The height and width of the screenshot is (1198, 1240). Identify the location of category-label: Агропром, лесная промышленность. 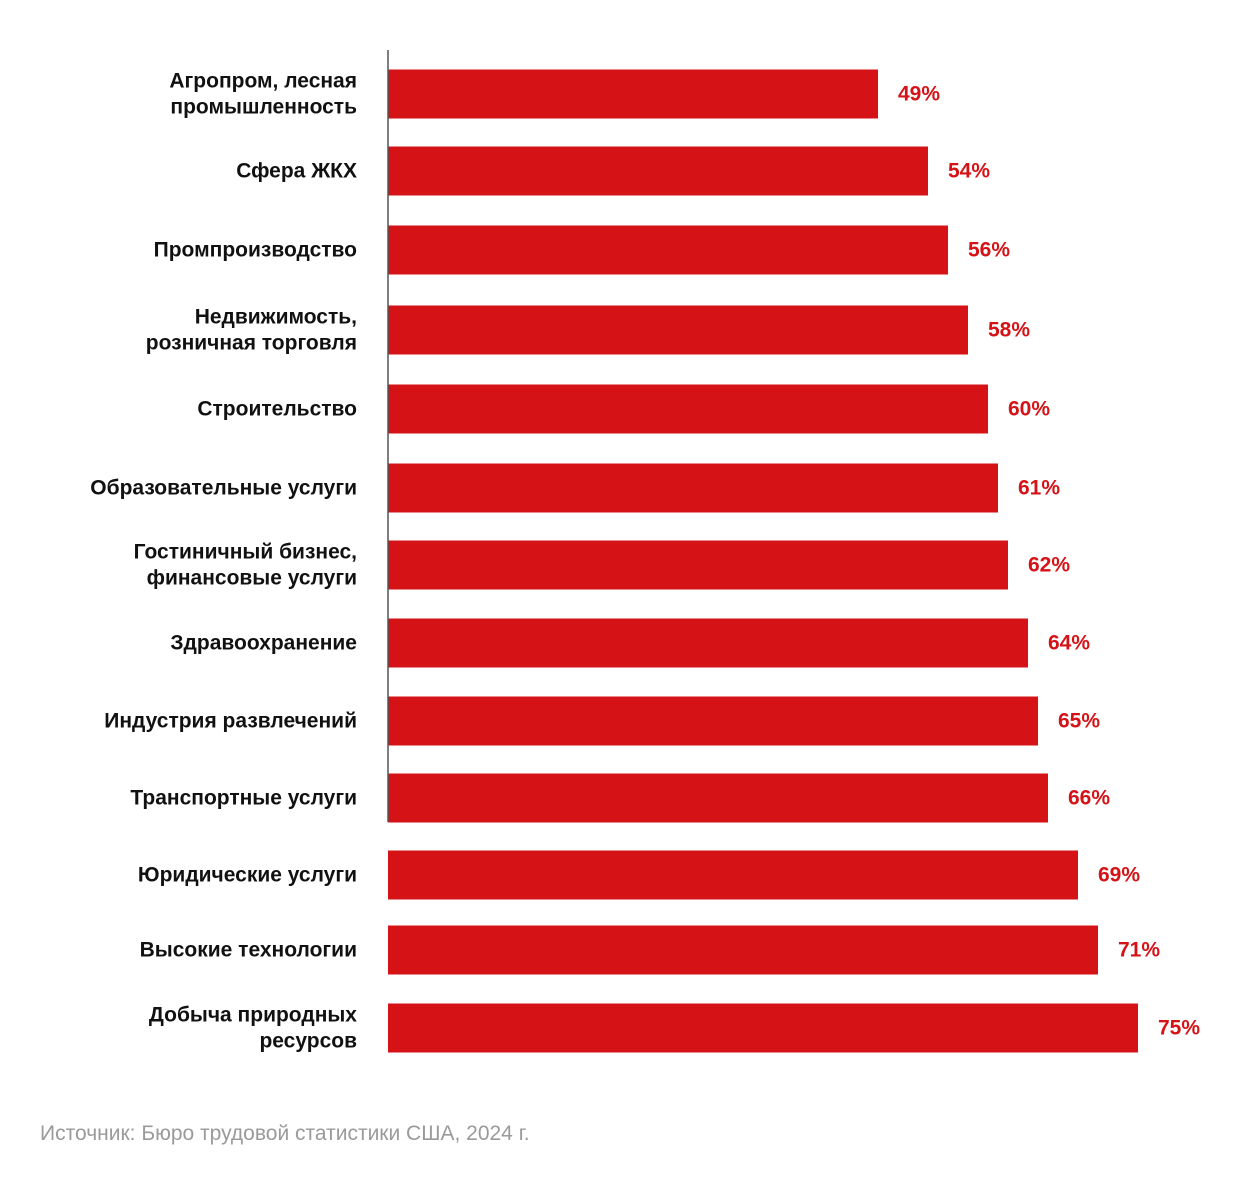
(263, 94).